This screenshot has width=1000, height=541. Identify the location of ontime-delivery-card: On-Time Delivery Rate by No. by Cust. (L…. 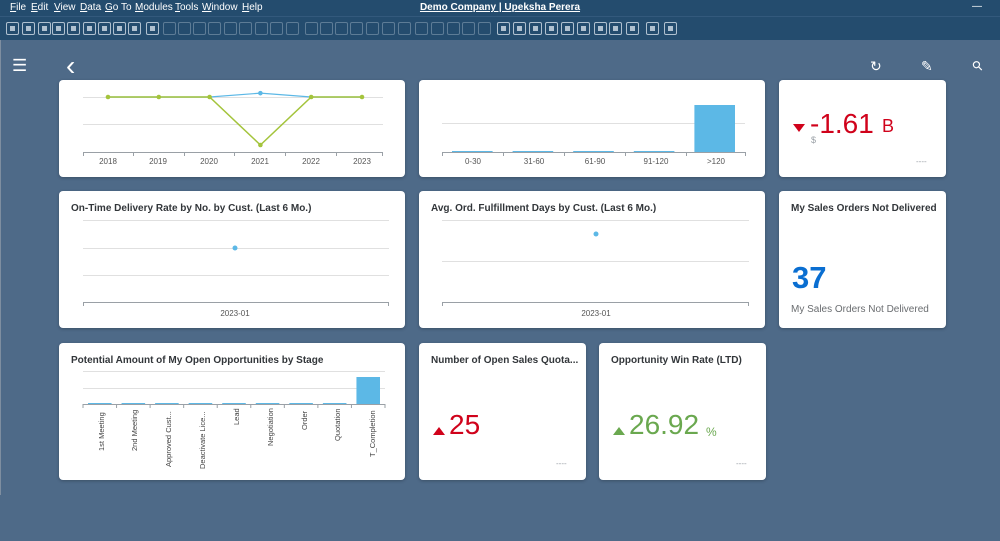
(232, 259).